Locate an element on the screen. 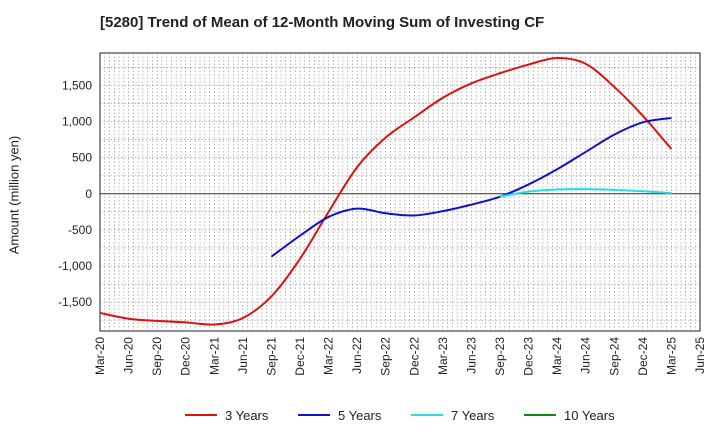  x-tick-label: Mar-24 is located at coordinates (557, 356).